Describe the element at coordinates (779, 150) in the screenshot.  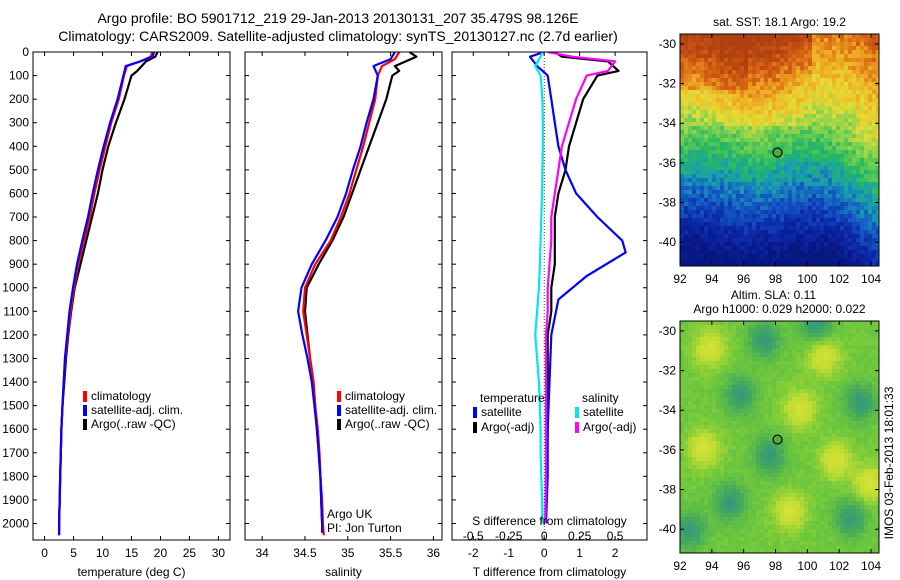
I see `map-frame` at that location.